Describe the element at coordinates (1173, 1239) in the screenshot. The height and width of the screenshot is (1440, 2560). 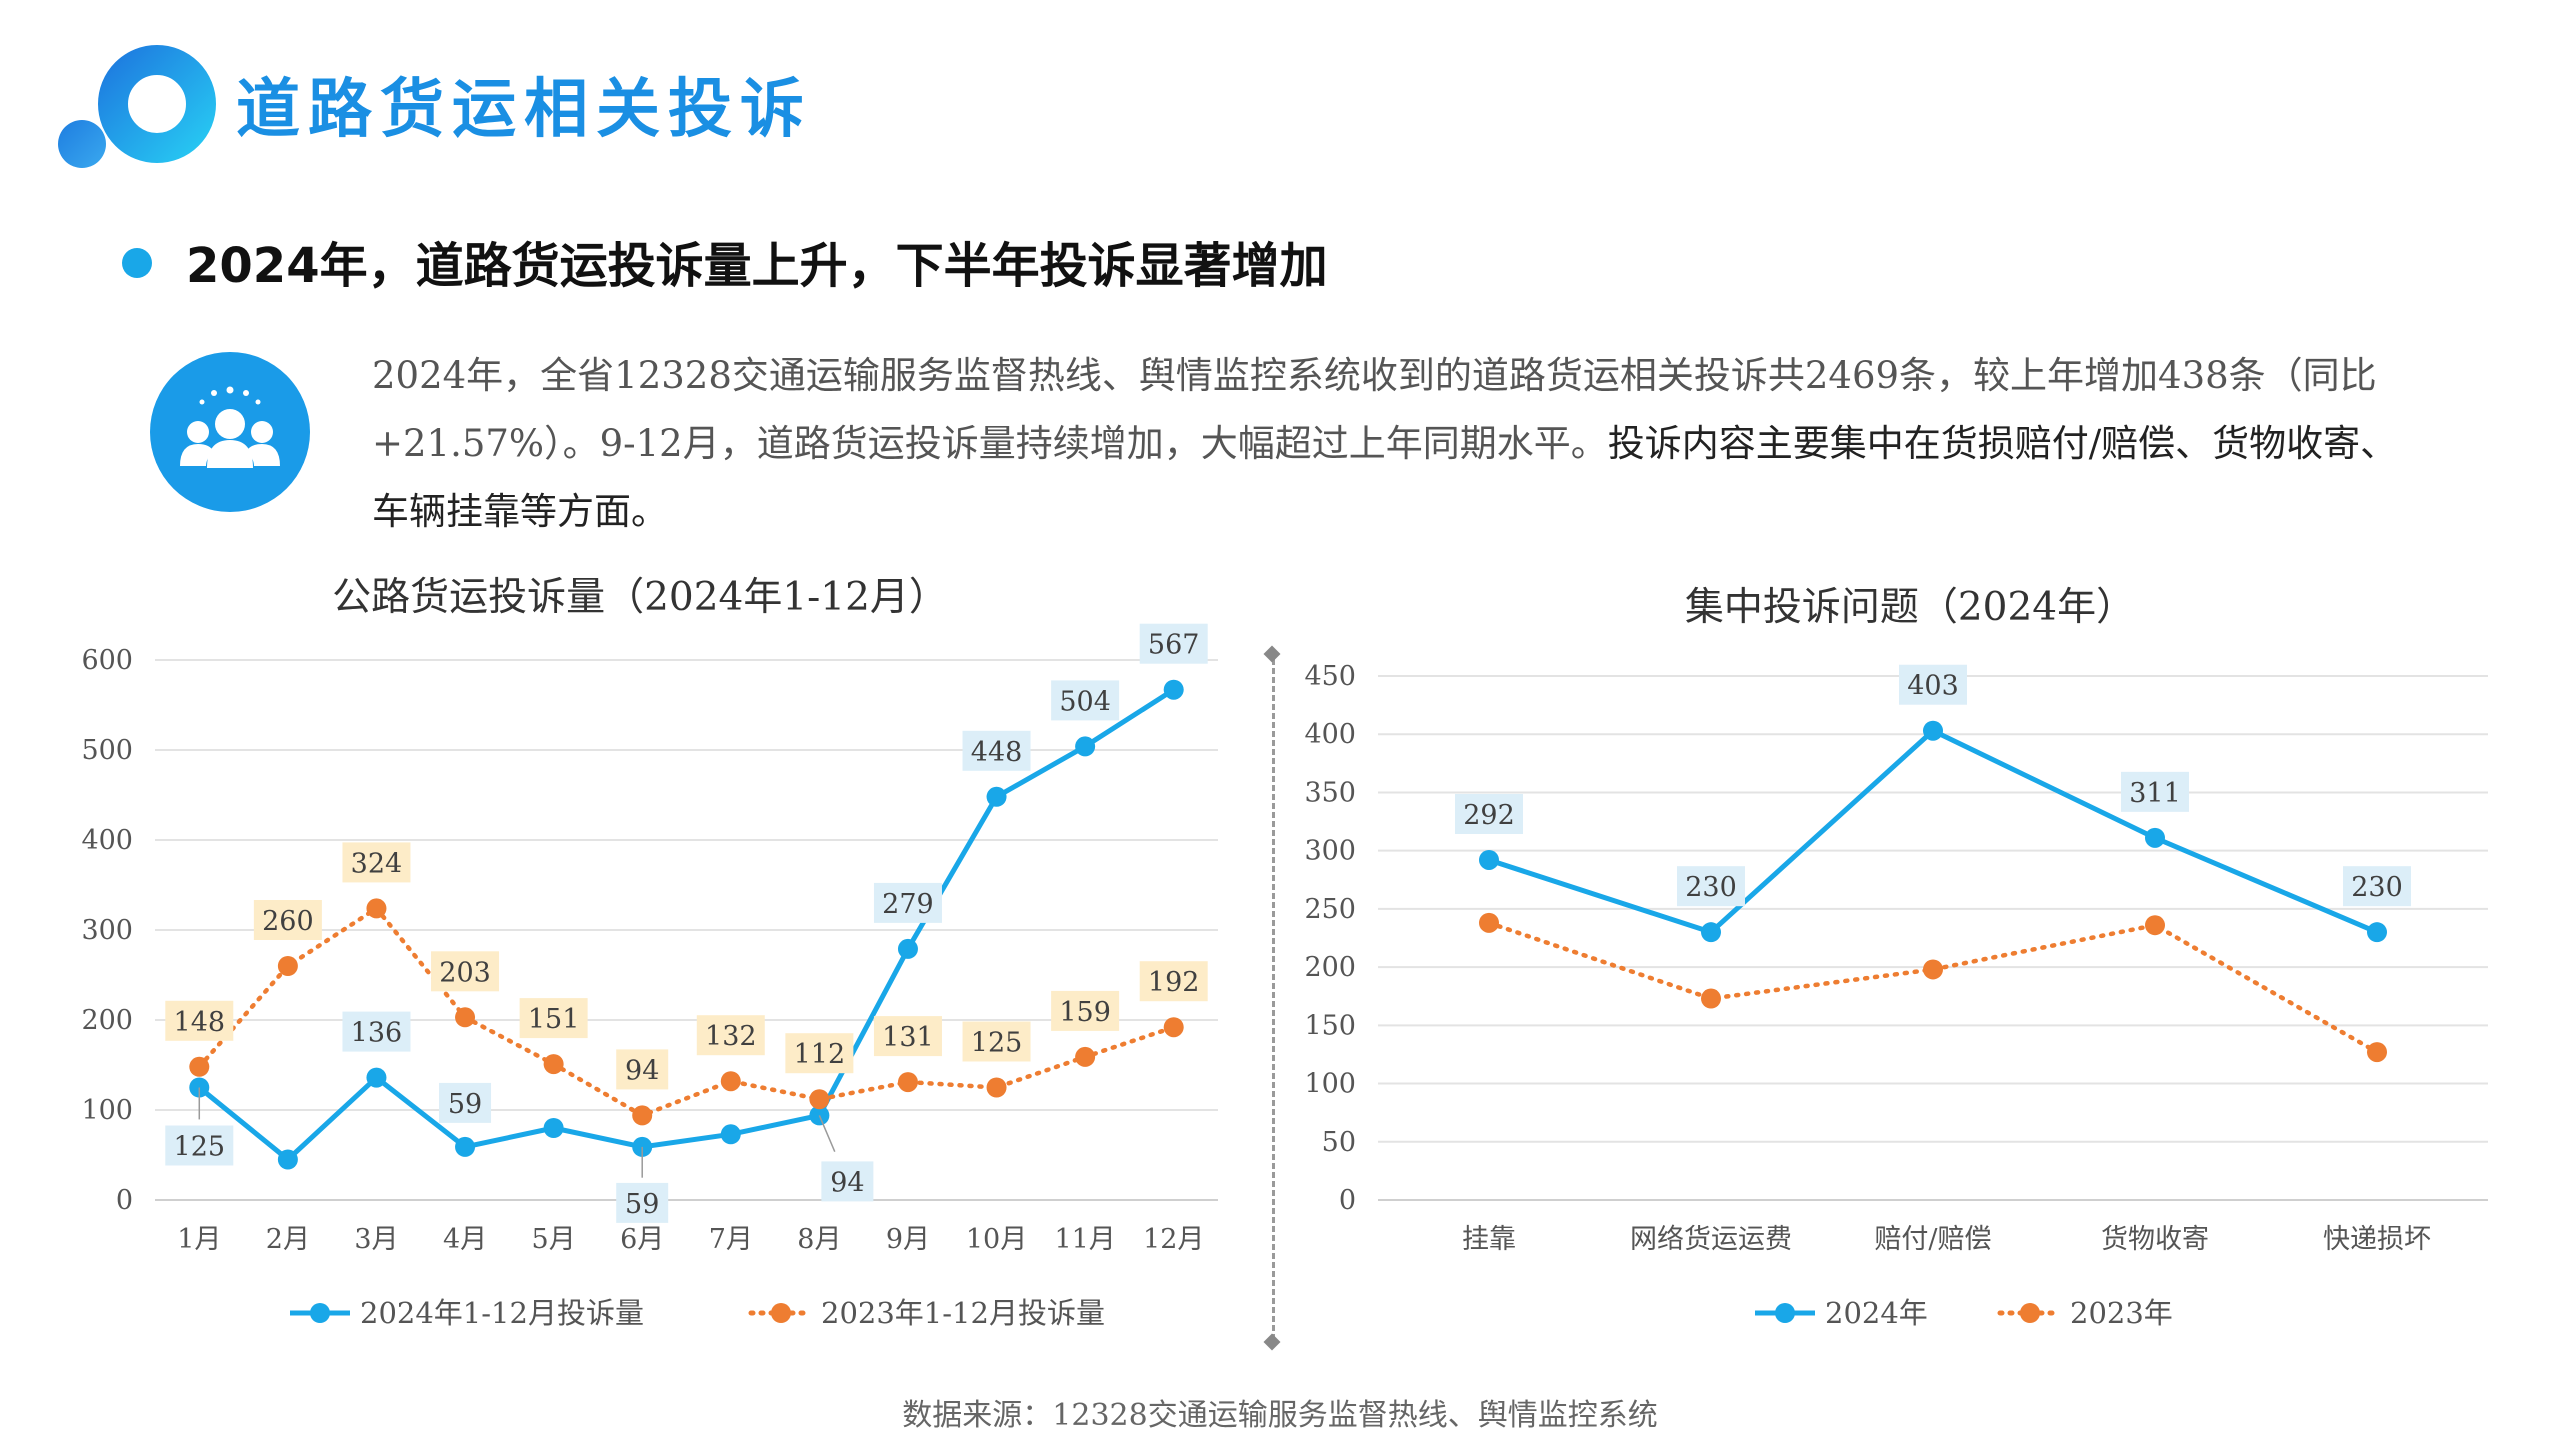
I see `x-tick-label: 12月` at that location.